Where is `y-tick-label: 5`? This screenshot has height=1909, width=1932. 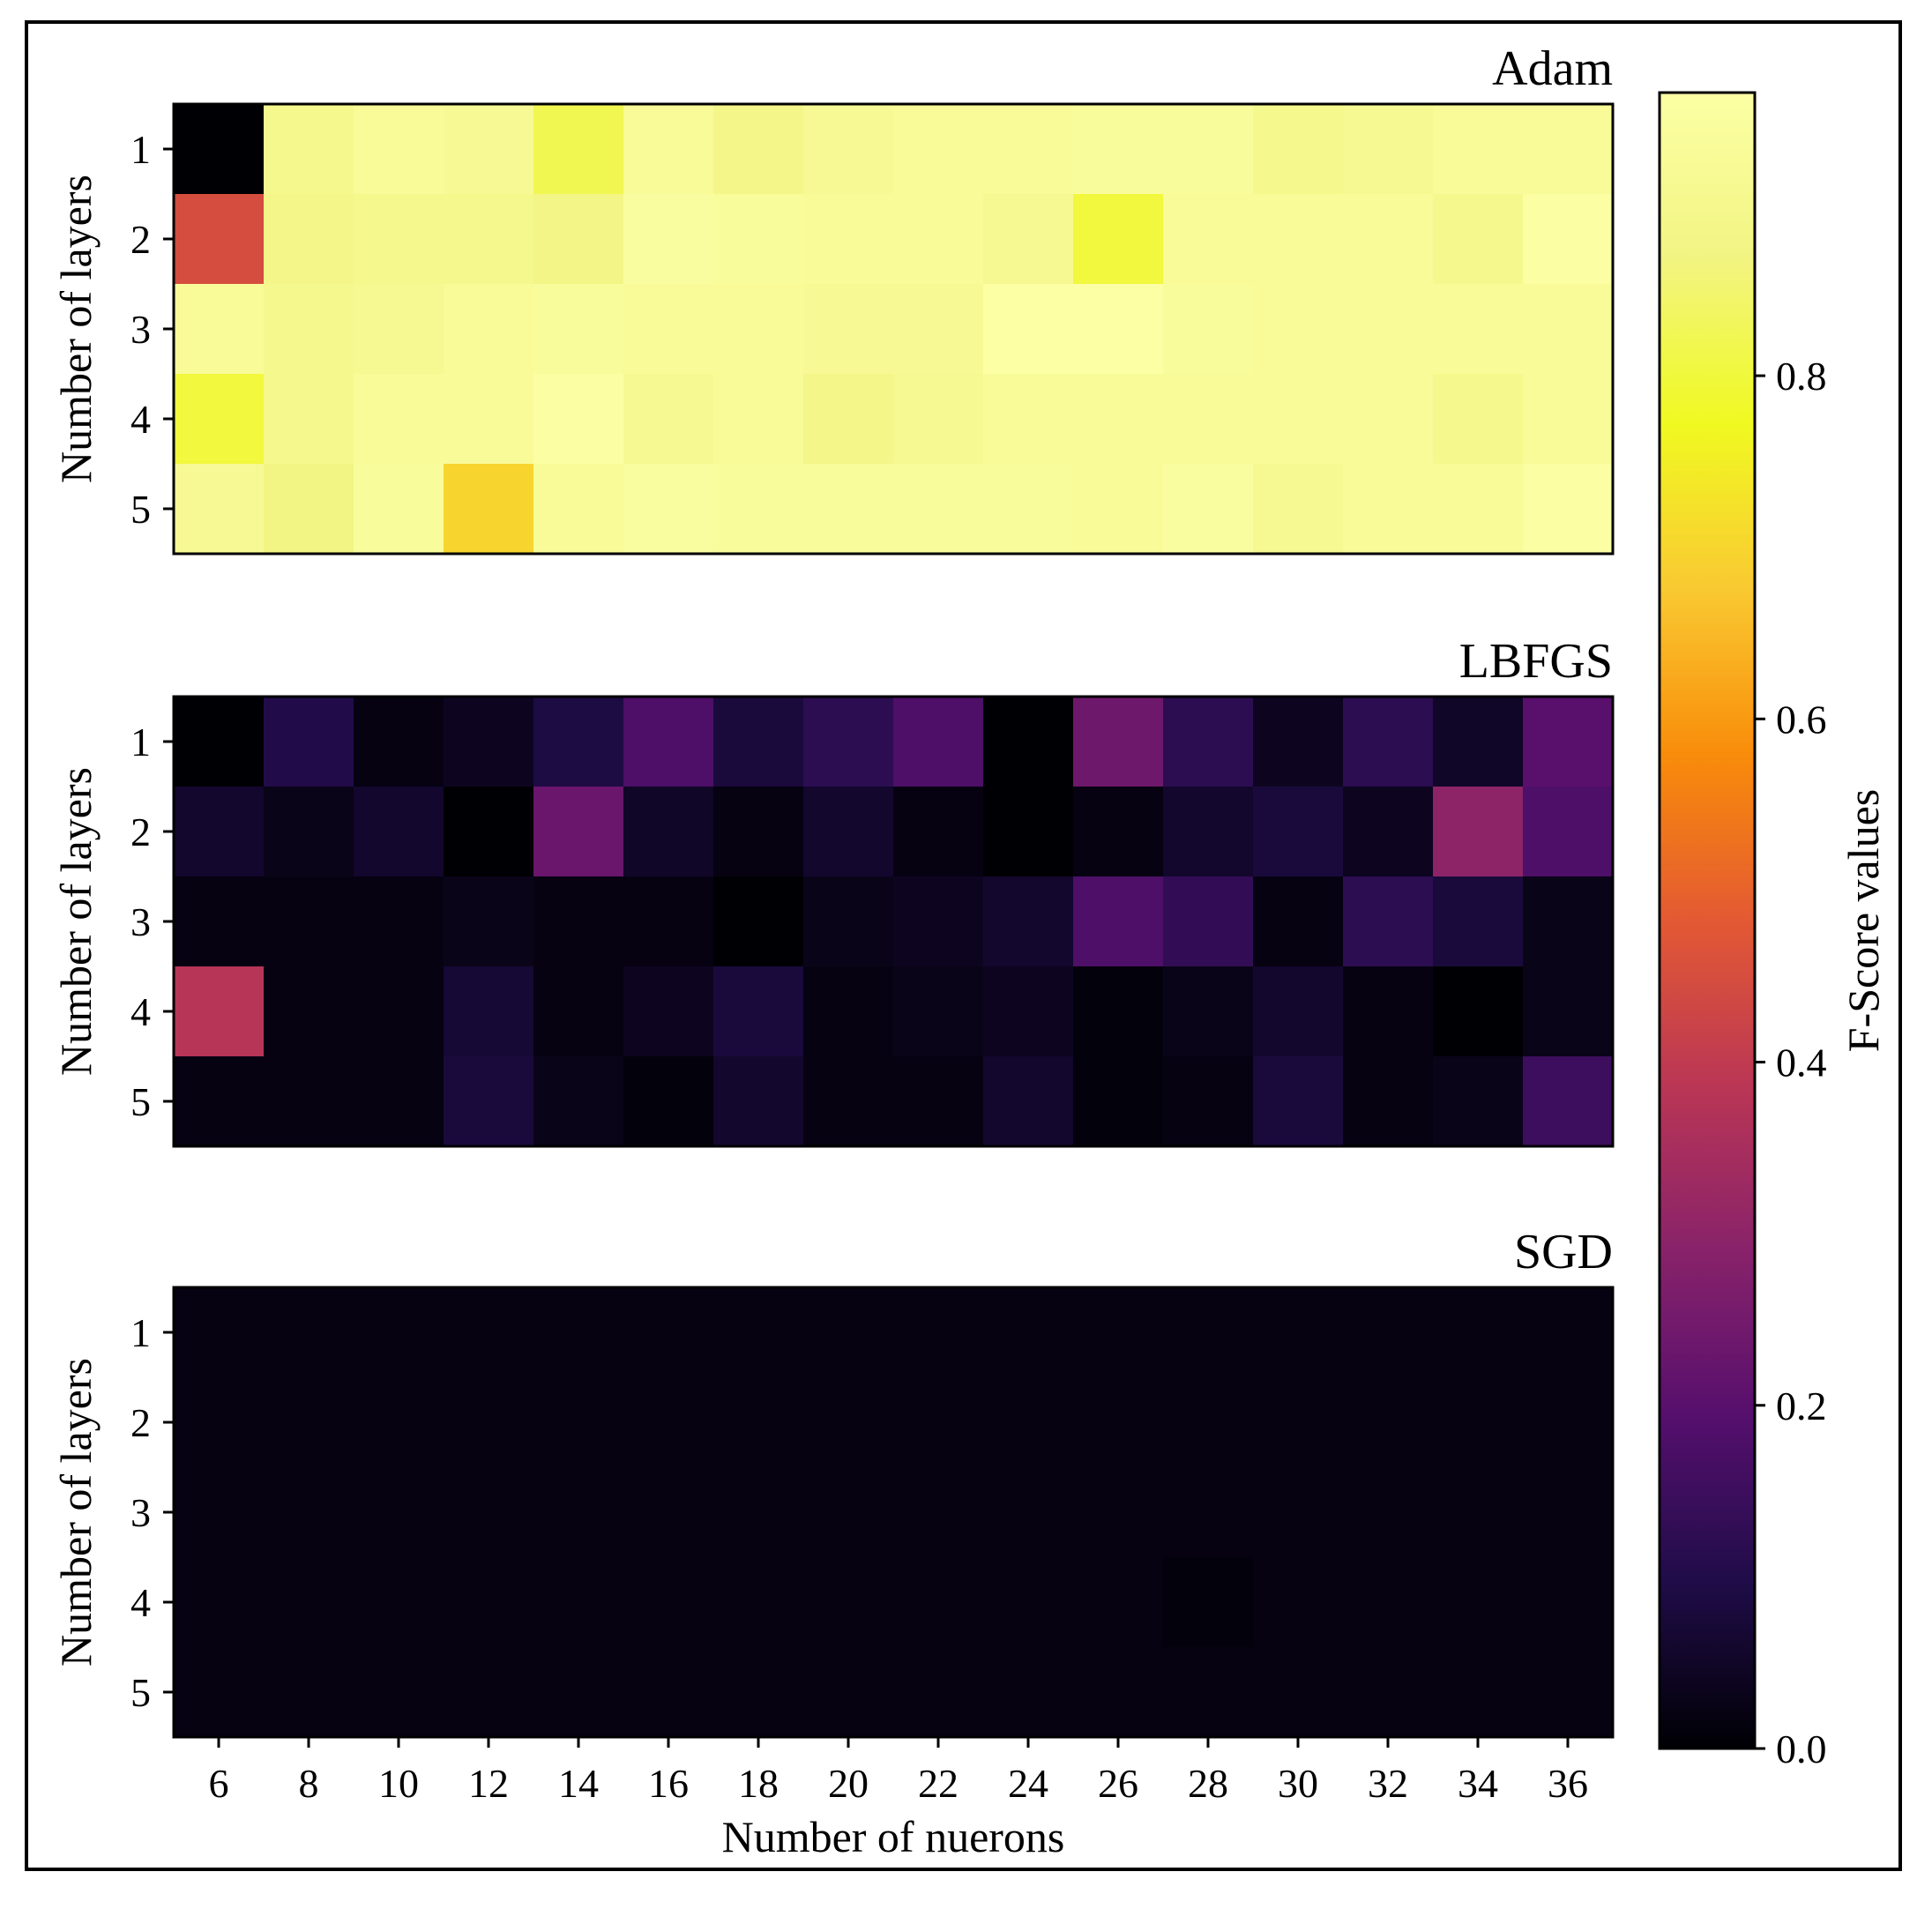 y-tick-label: 5 is located at coordinates (141, 1692).